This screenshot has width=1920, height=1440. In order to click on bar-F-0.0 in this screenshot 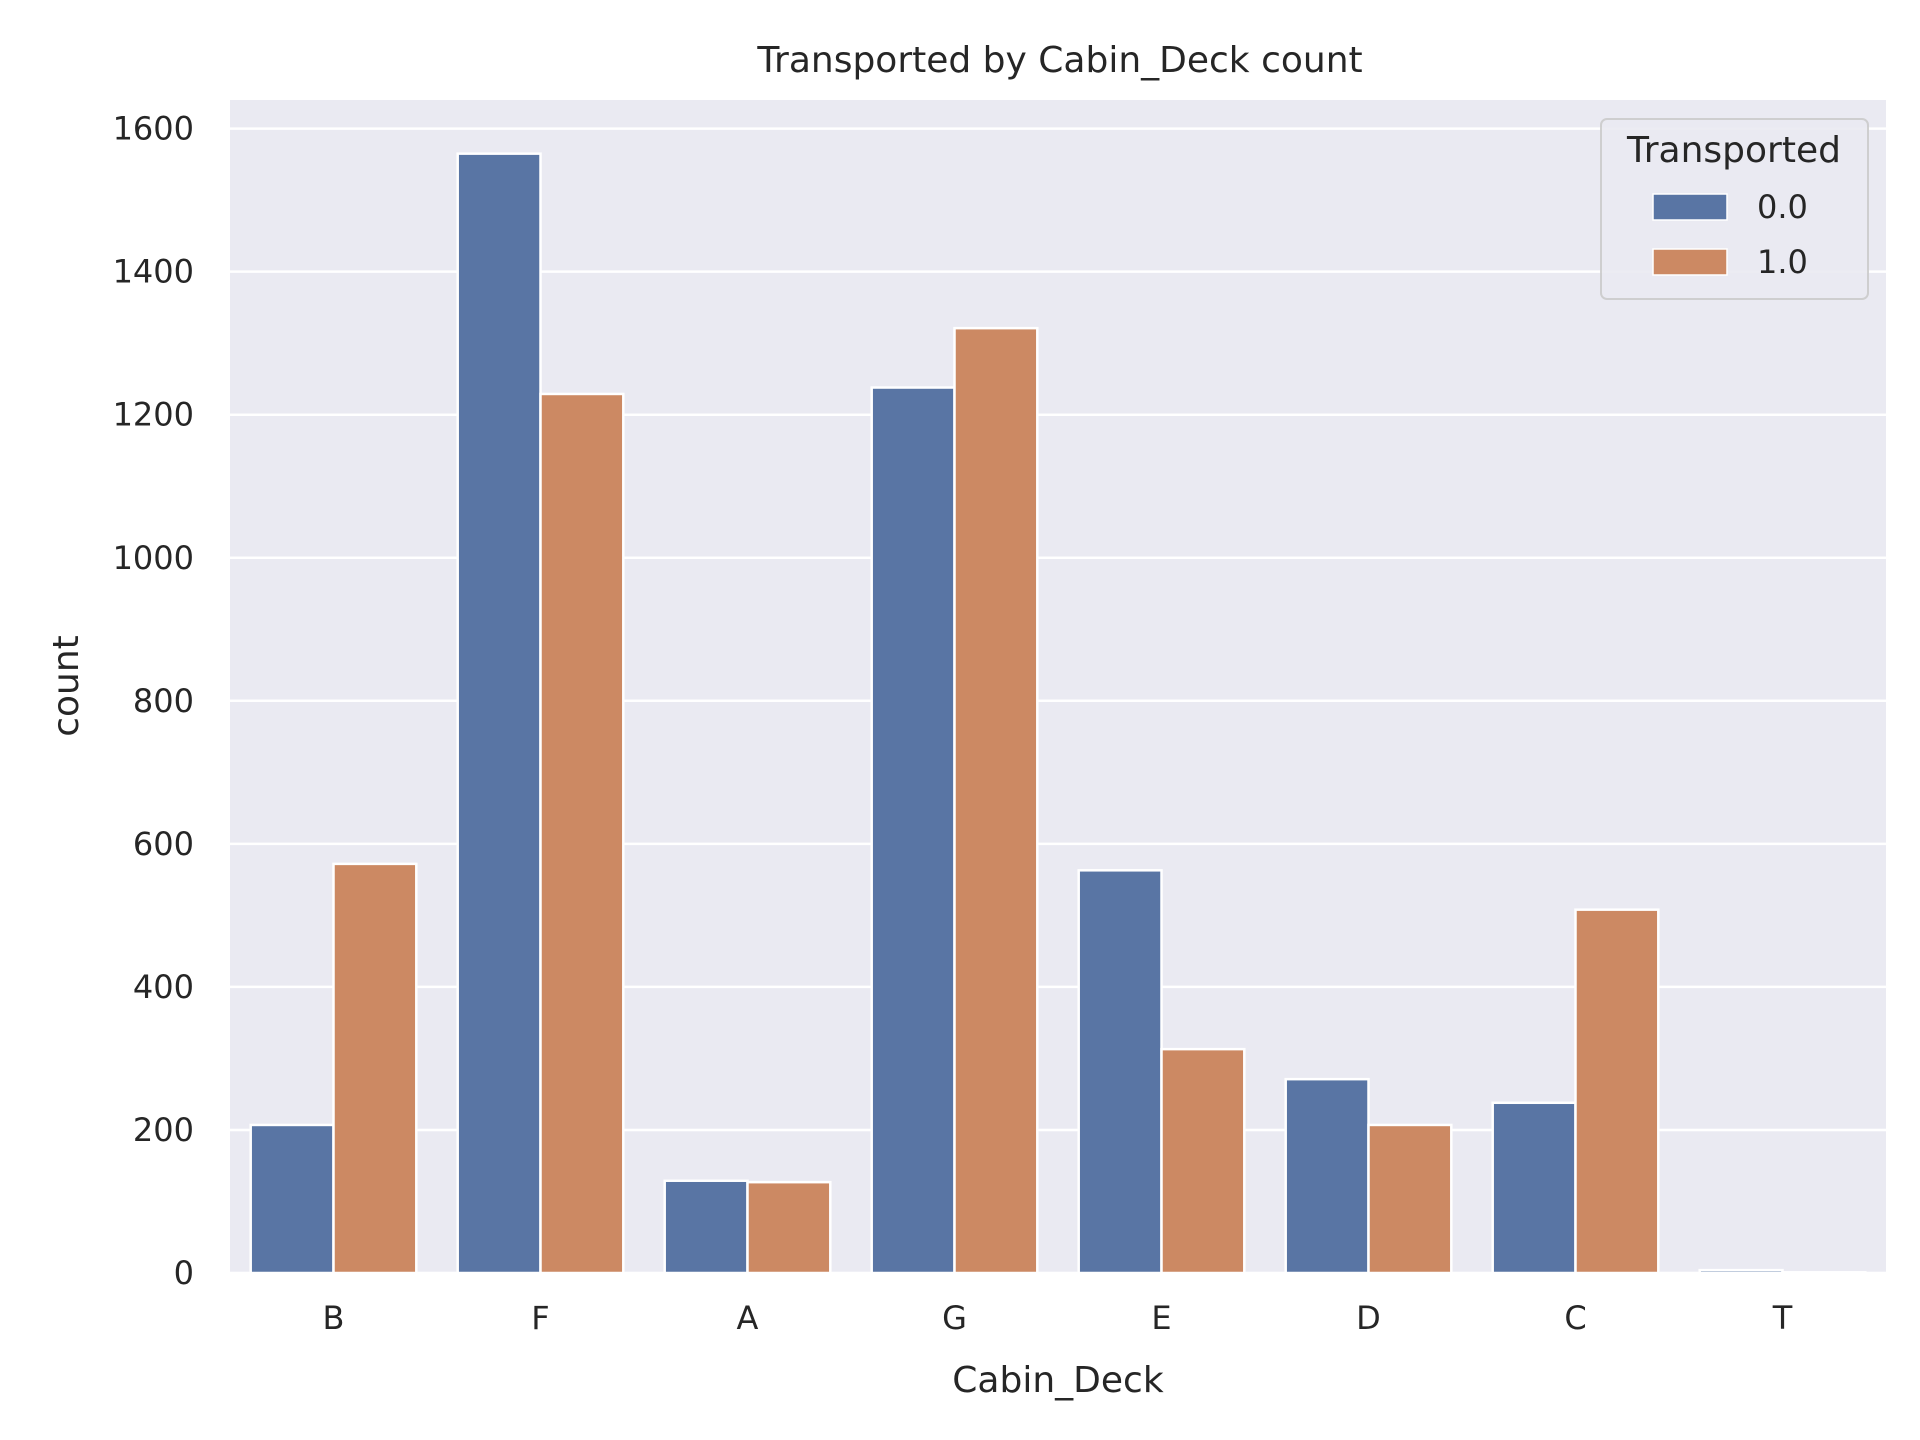, I will do `click(499, 713)`.